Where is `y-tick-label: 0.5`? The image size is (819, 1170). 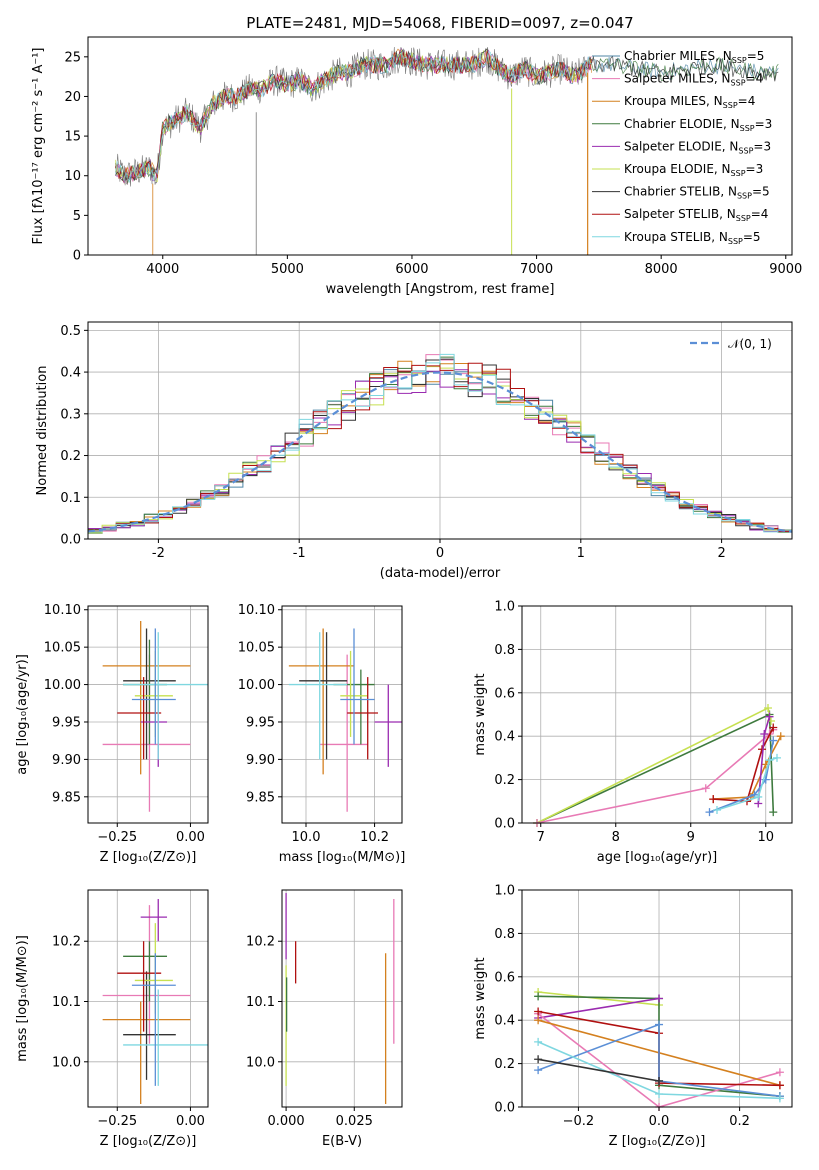 y-tick-label: 0.5 is located at coordinates (70, 331).